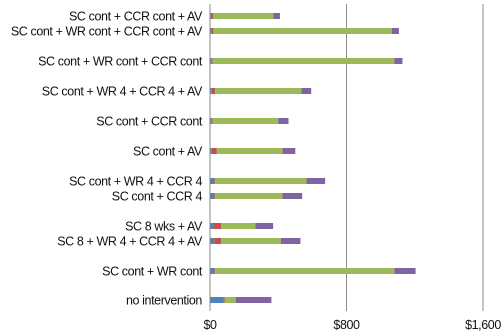  Describe the element at coordinates (107, 32) in the screenshot. I see `category-label-1: SC cont + WR cont + CCR cont + AV` at that location.